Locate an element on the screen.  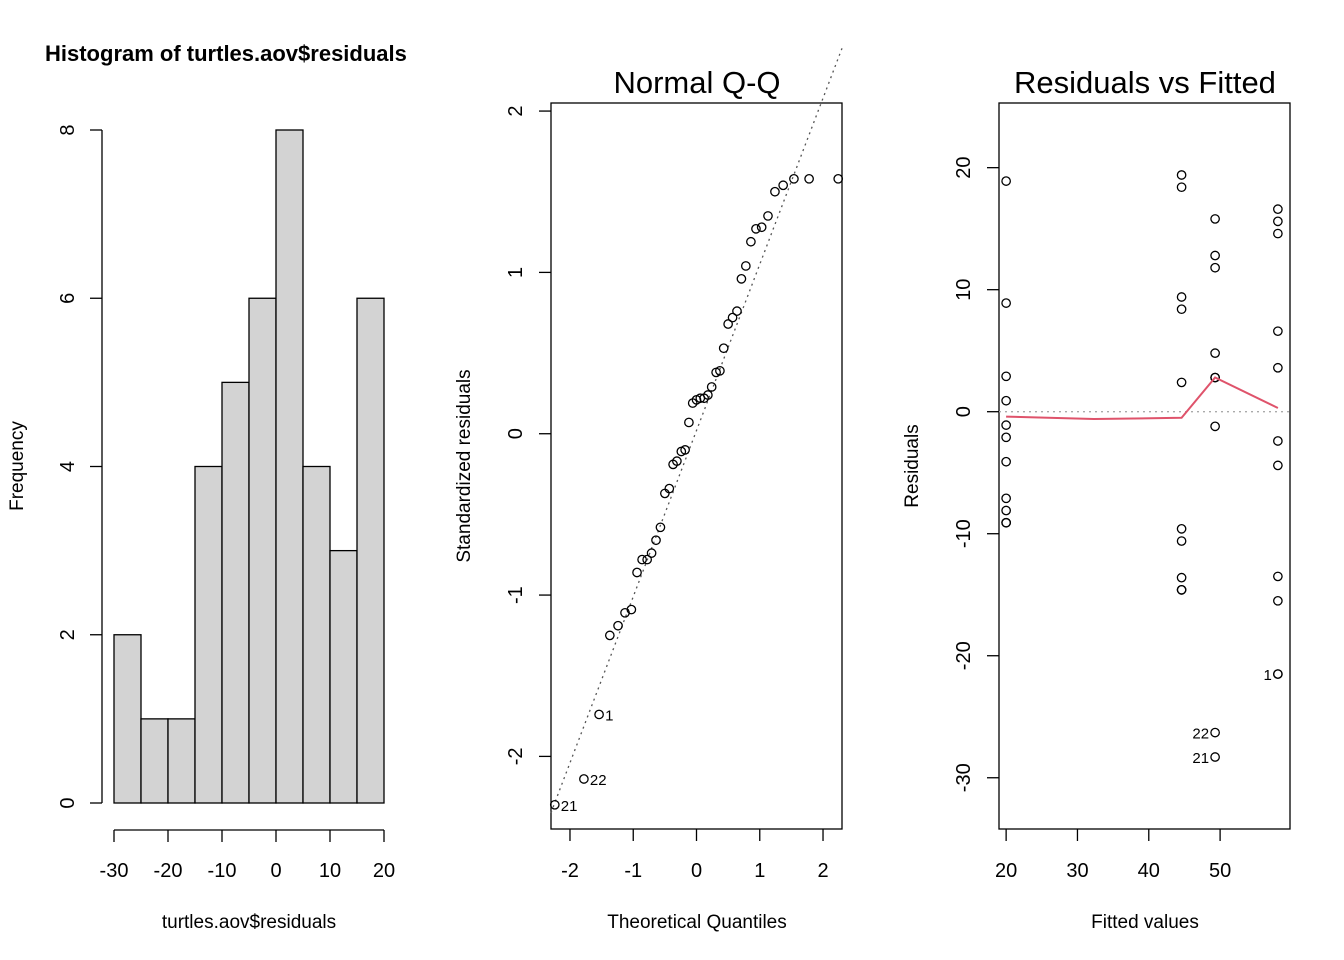
histogram-y-tick-label: 8 is located at coordinates (68, 129).